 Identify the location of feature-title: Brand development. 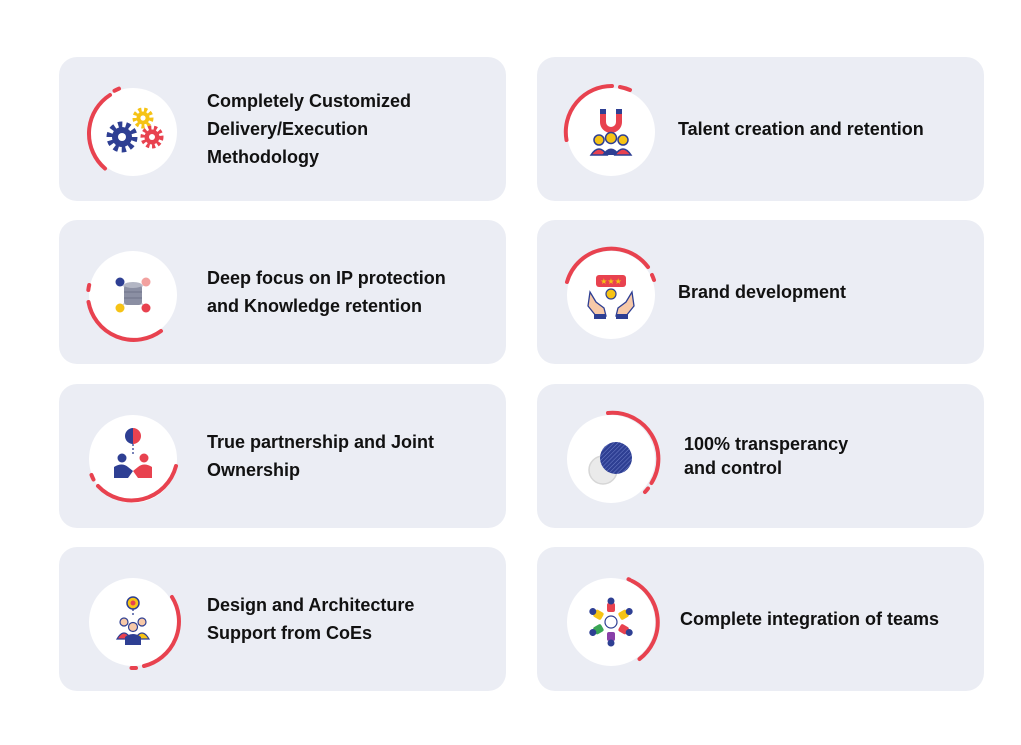
(762, 292).